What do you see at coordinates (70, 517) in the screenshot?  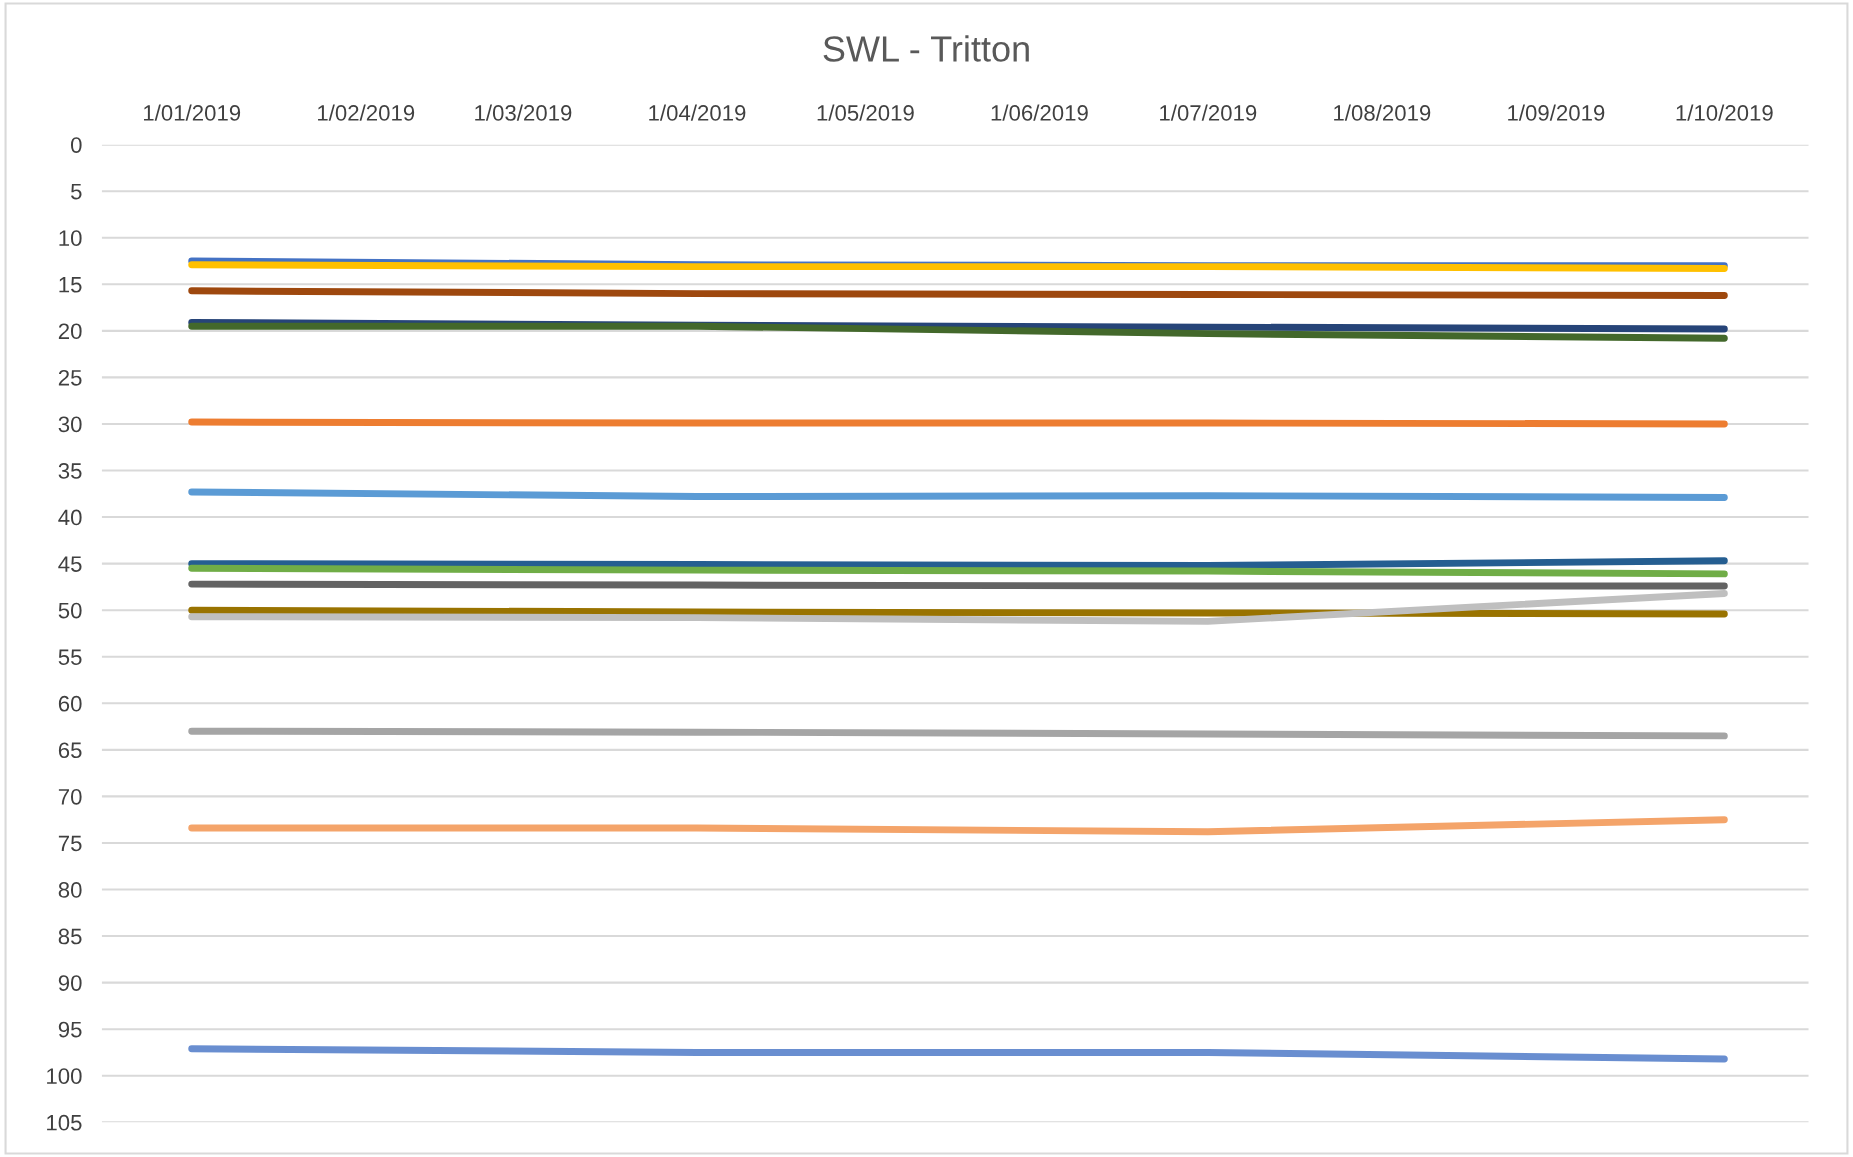 I see `y-tick-label: 40` at bounding box center [70, 517].